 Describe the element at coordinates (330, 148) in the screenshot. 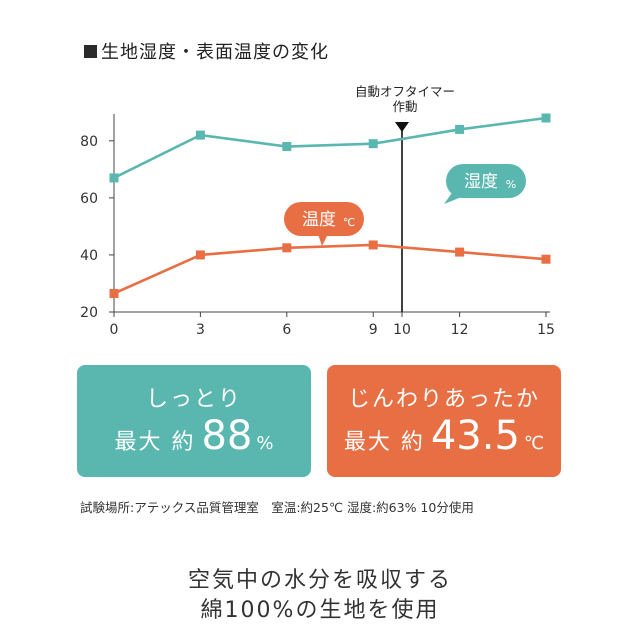

I see `humidity-series-line` at that location.